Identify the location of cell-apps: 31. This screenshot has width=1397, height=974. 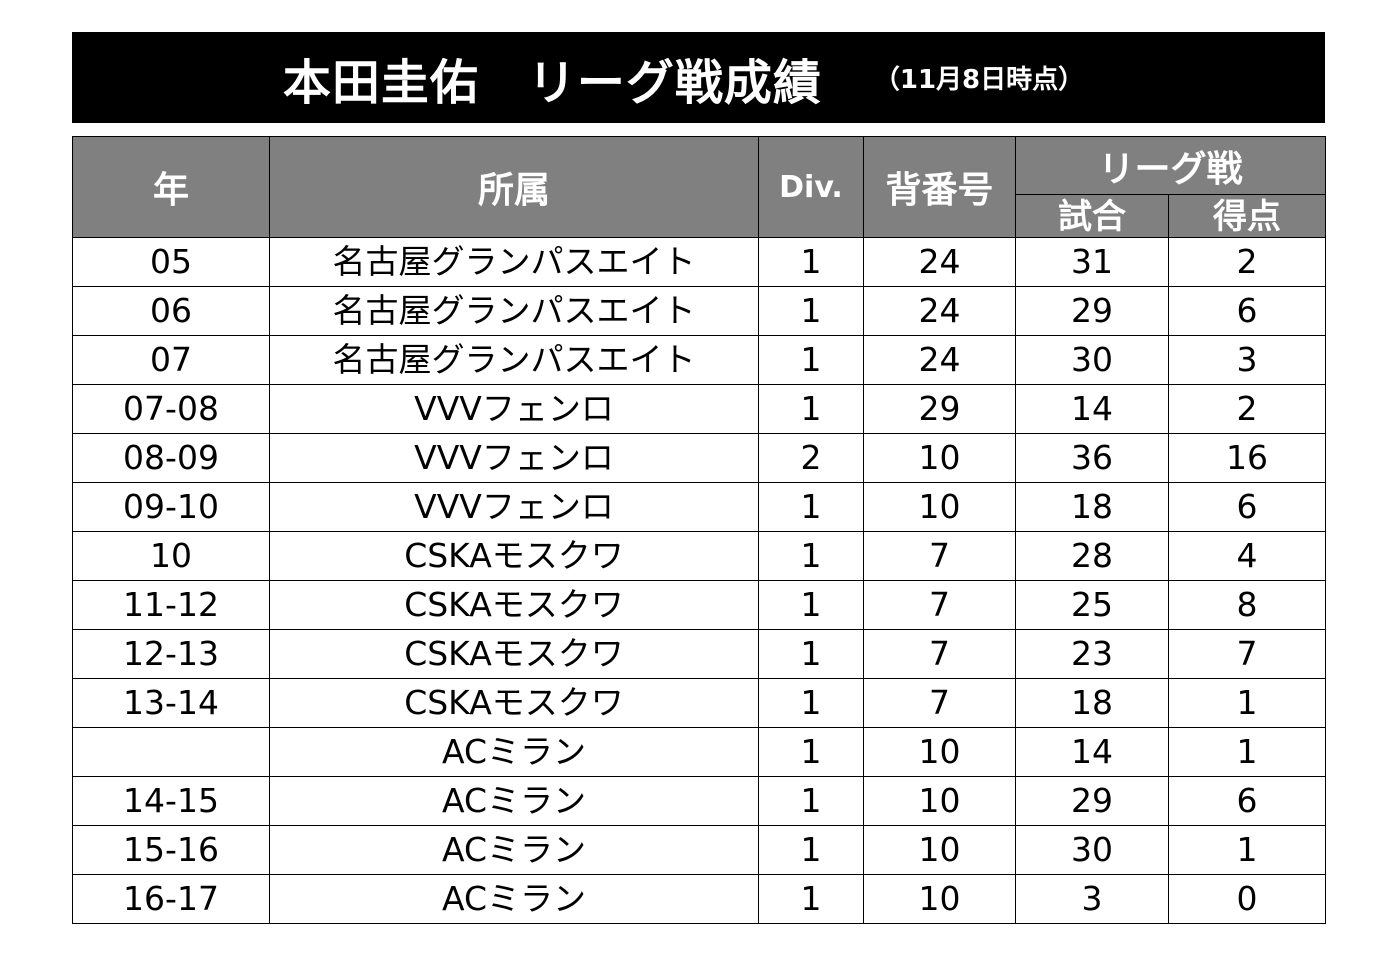
(1092, 262).